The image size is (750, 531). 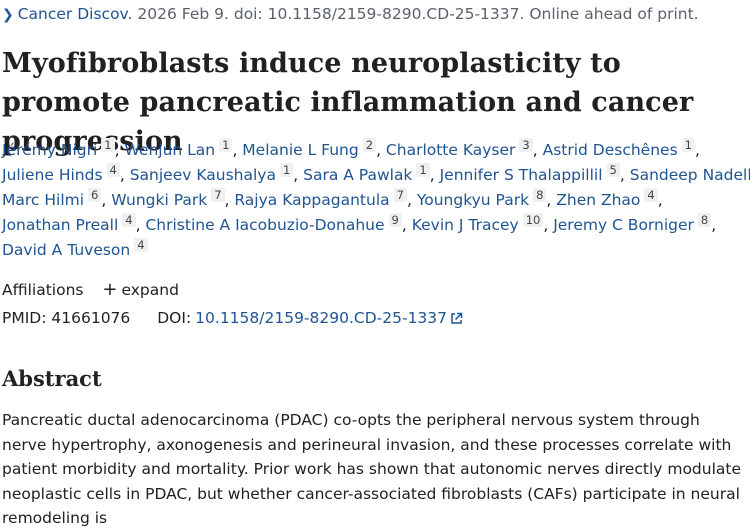 I want to click on author-item: Jonathan Preall 4, so click(x=69, y=223).